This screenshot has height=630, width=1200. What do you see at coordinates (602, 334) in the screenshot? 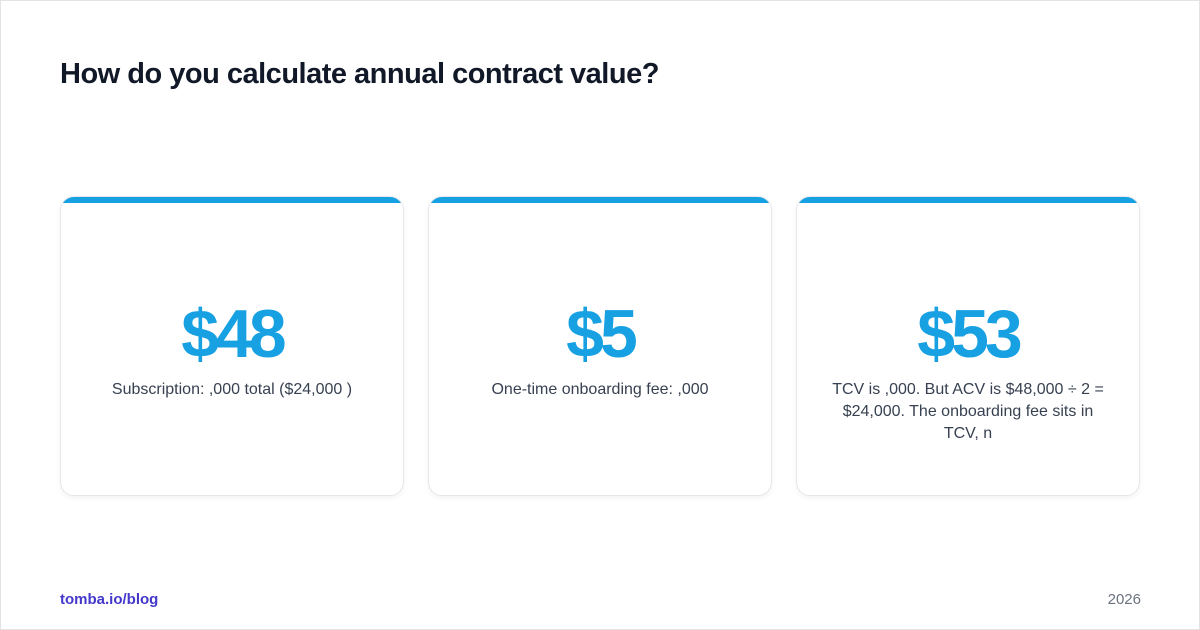
I see `card-value: $5` at bounding box center [602, 334].